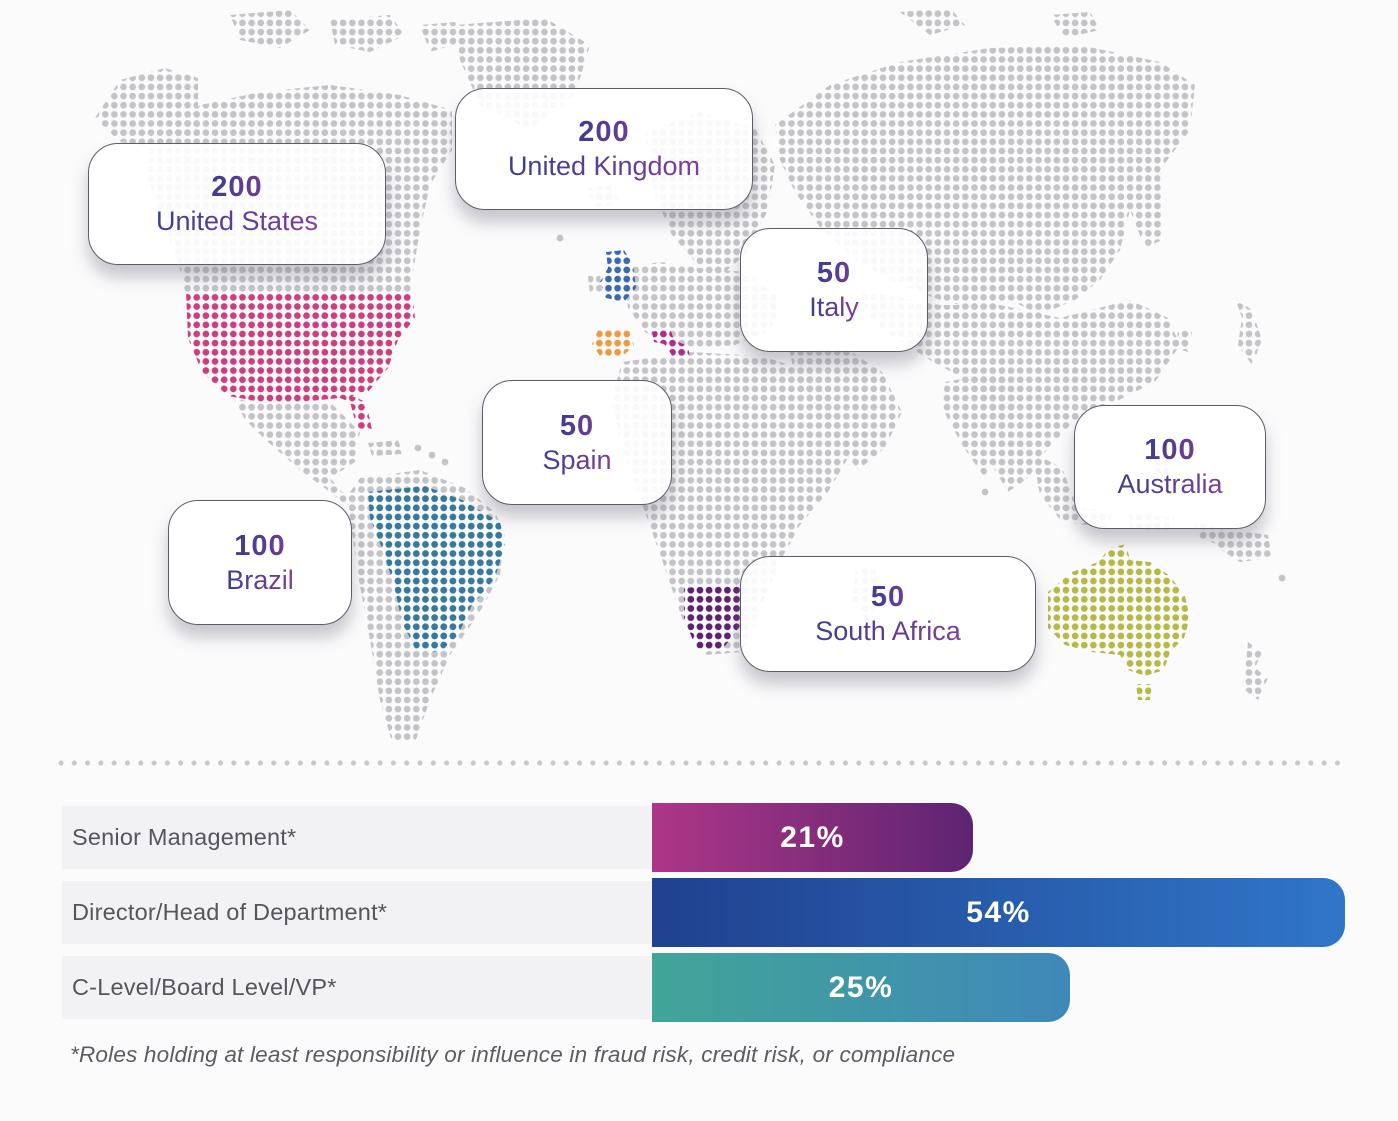  I want to click on bar-value-label: 21%, so click(812, 837).